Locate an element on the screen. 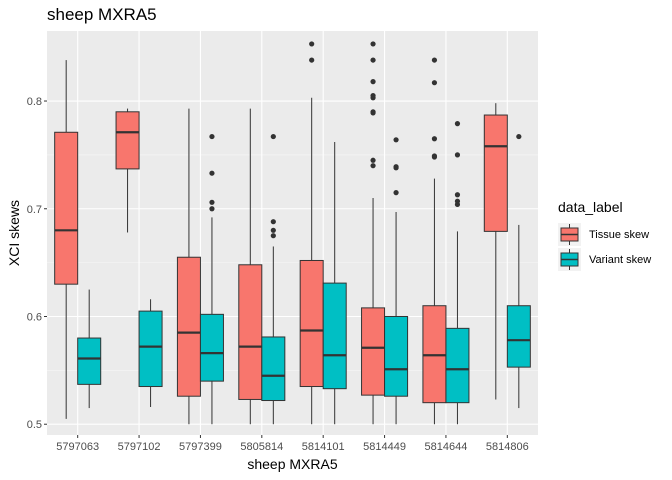 This screenshot has width=672, height=480. legend-label: Variant skew is located at coordinates (620, 260).